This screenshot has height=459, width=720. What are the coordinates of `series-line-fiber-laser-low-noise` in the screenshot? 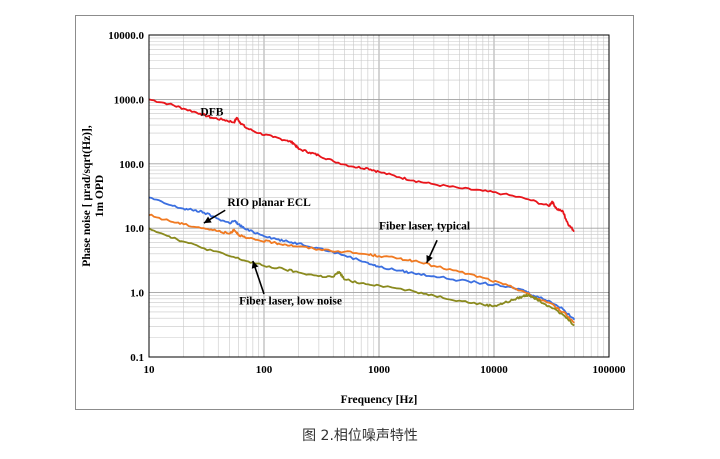 It's located at (361, 277).